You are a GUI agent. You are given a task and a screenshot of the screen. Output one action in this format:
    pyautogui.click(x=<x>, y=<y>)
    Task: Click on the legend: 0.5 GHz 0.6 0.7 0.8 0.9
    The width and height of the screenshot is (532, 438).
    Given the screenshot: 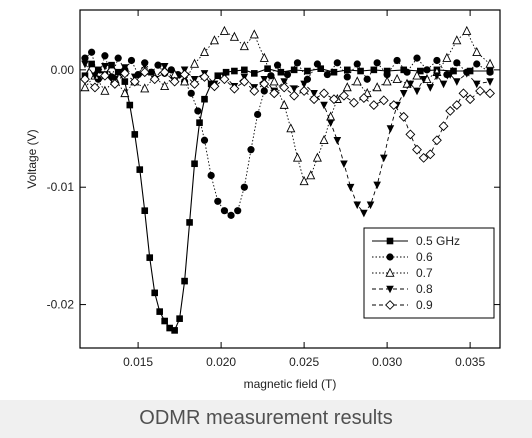 What is the action you would take?
    pyautogui.click(x=429, y=273)
    